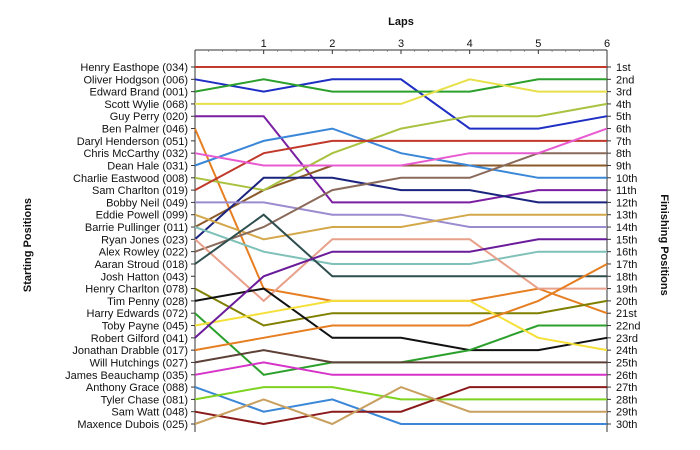  I want to click on start-position-label: Henry Easthope (034), so click(134, 68).